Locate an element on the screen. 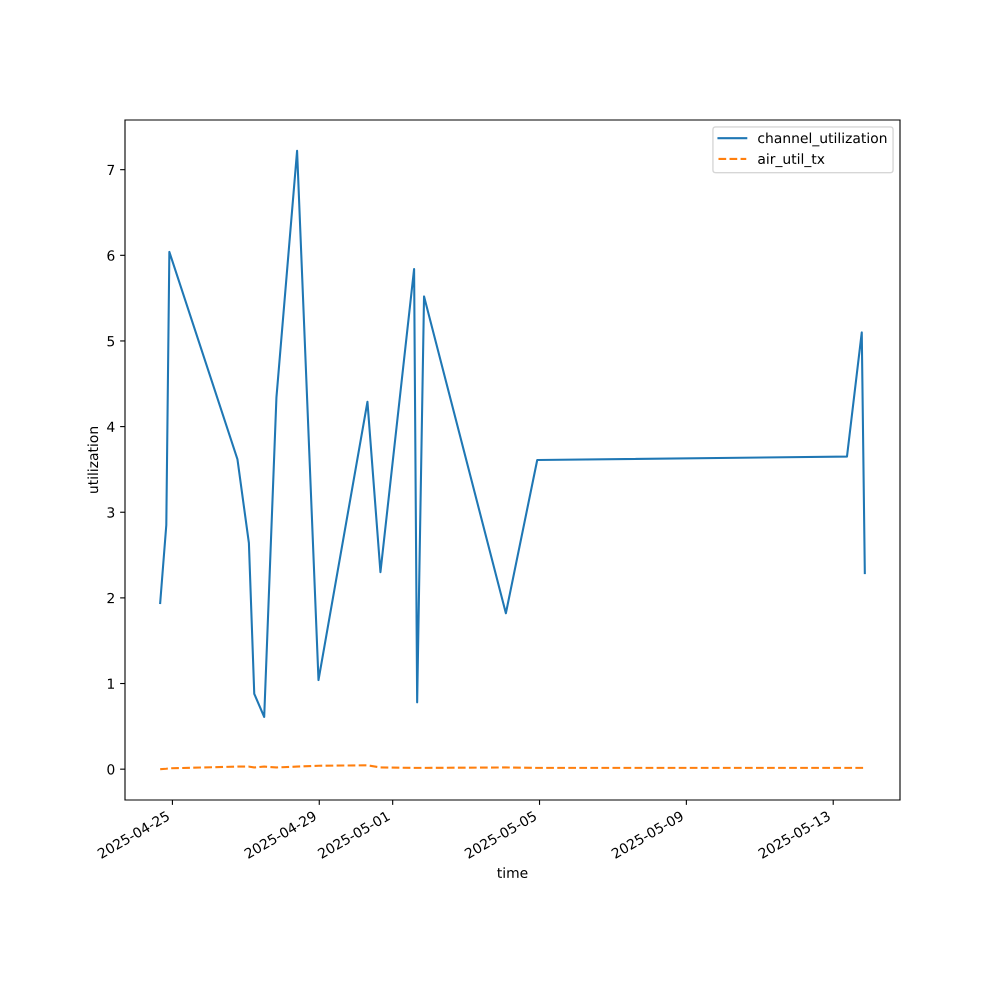 The width and height of the screenshot is (1000, 1000). y-tick-label: 0 is located at coordinates (110, 769).